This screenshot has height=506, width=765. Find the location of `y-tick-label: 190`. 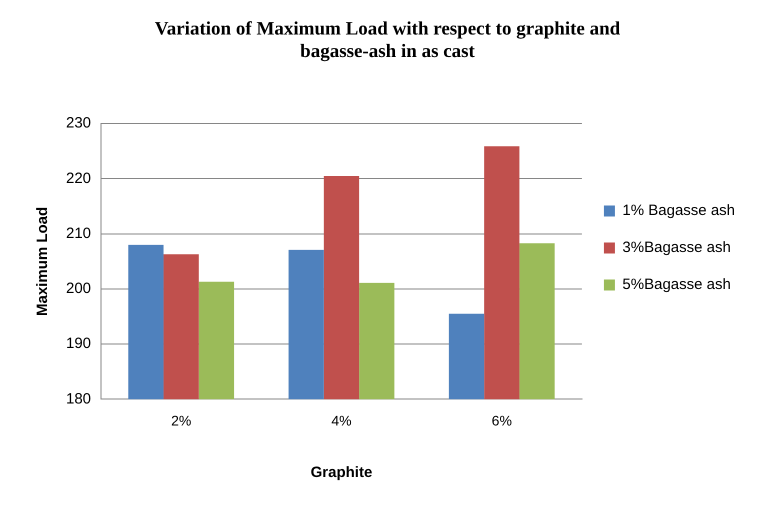

y-tick-label: 190 is located at coordinates (79, 343).